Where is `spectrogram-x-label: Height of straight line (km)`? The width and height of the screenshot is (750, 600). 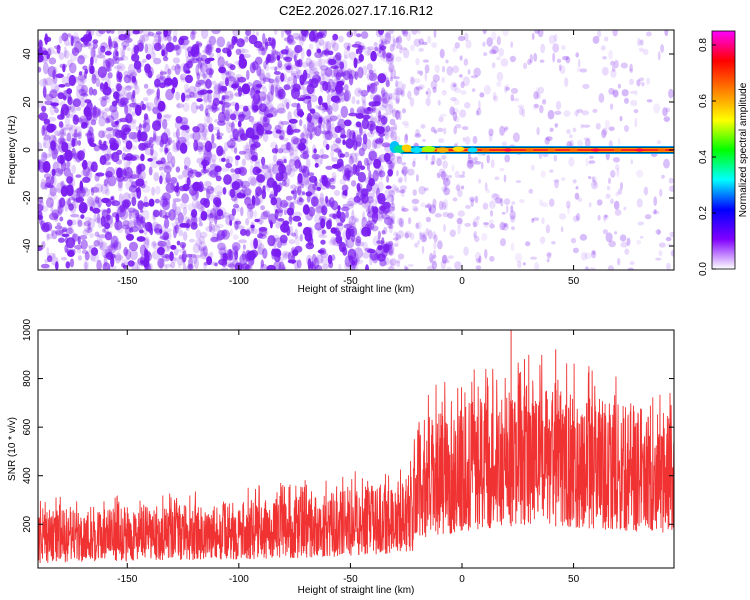
spectrogram-x-label: Height of straight line (km) is located at coordinates (356, 289).